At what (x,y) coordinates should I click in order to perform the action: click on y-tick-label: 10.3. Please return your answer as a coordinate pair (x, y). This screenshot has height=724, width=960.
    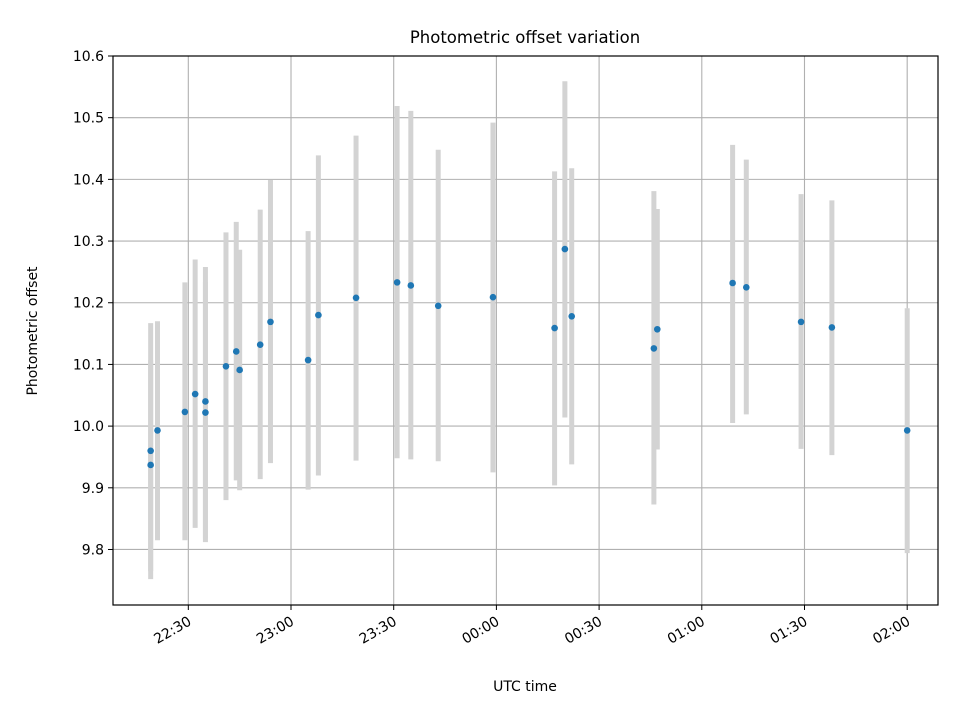
    Looking at the image, I should click on (88, 242).